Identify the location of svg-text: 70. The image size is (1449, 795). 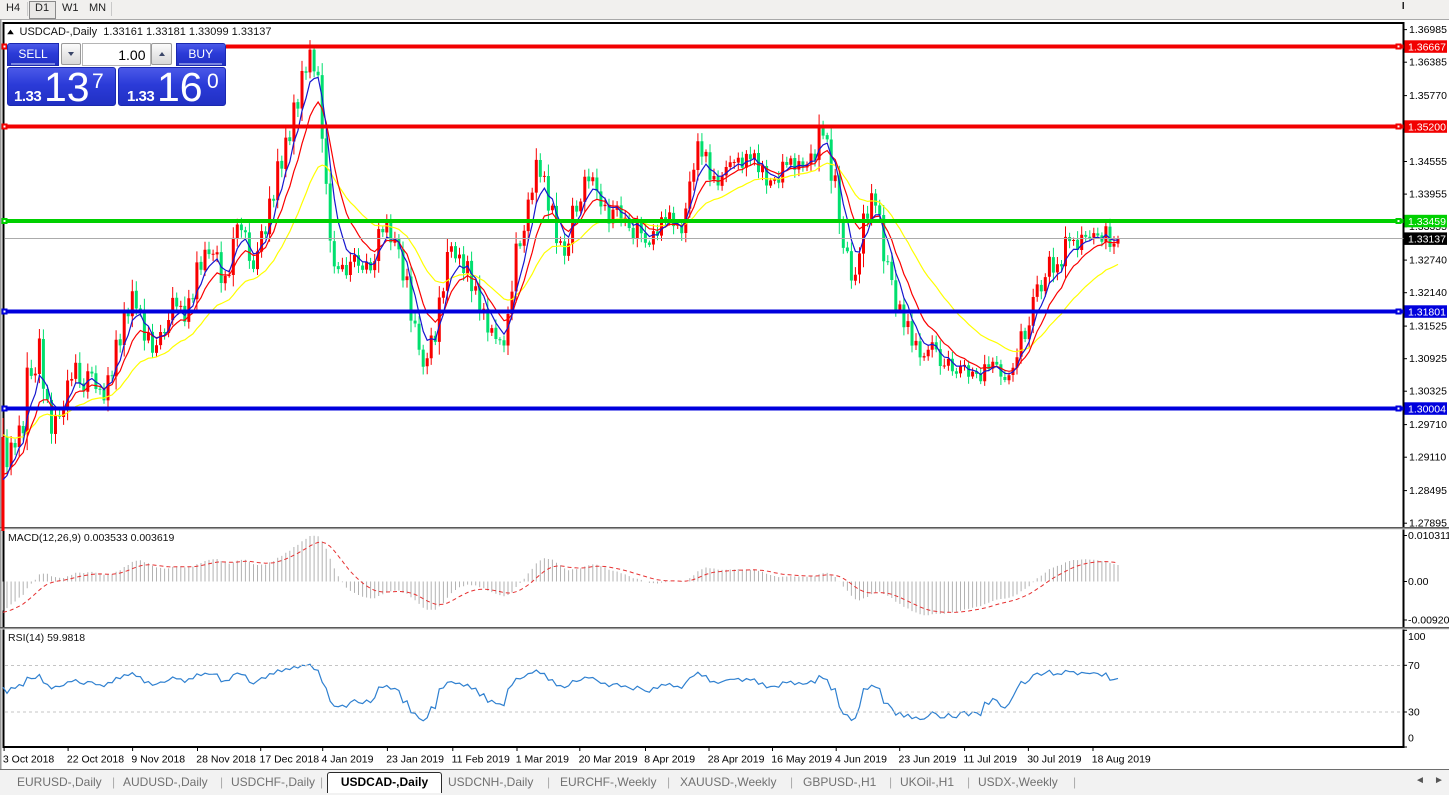
(1414, 666).